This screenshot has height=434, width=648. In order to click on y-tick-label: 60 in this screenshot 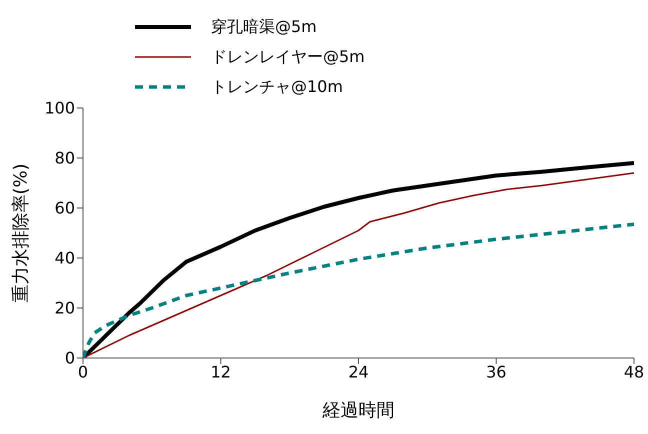, I will do `click(64, 208)`.